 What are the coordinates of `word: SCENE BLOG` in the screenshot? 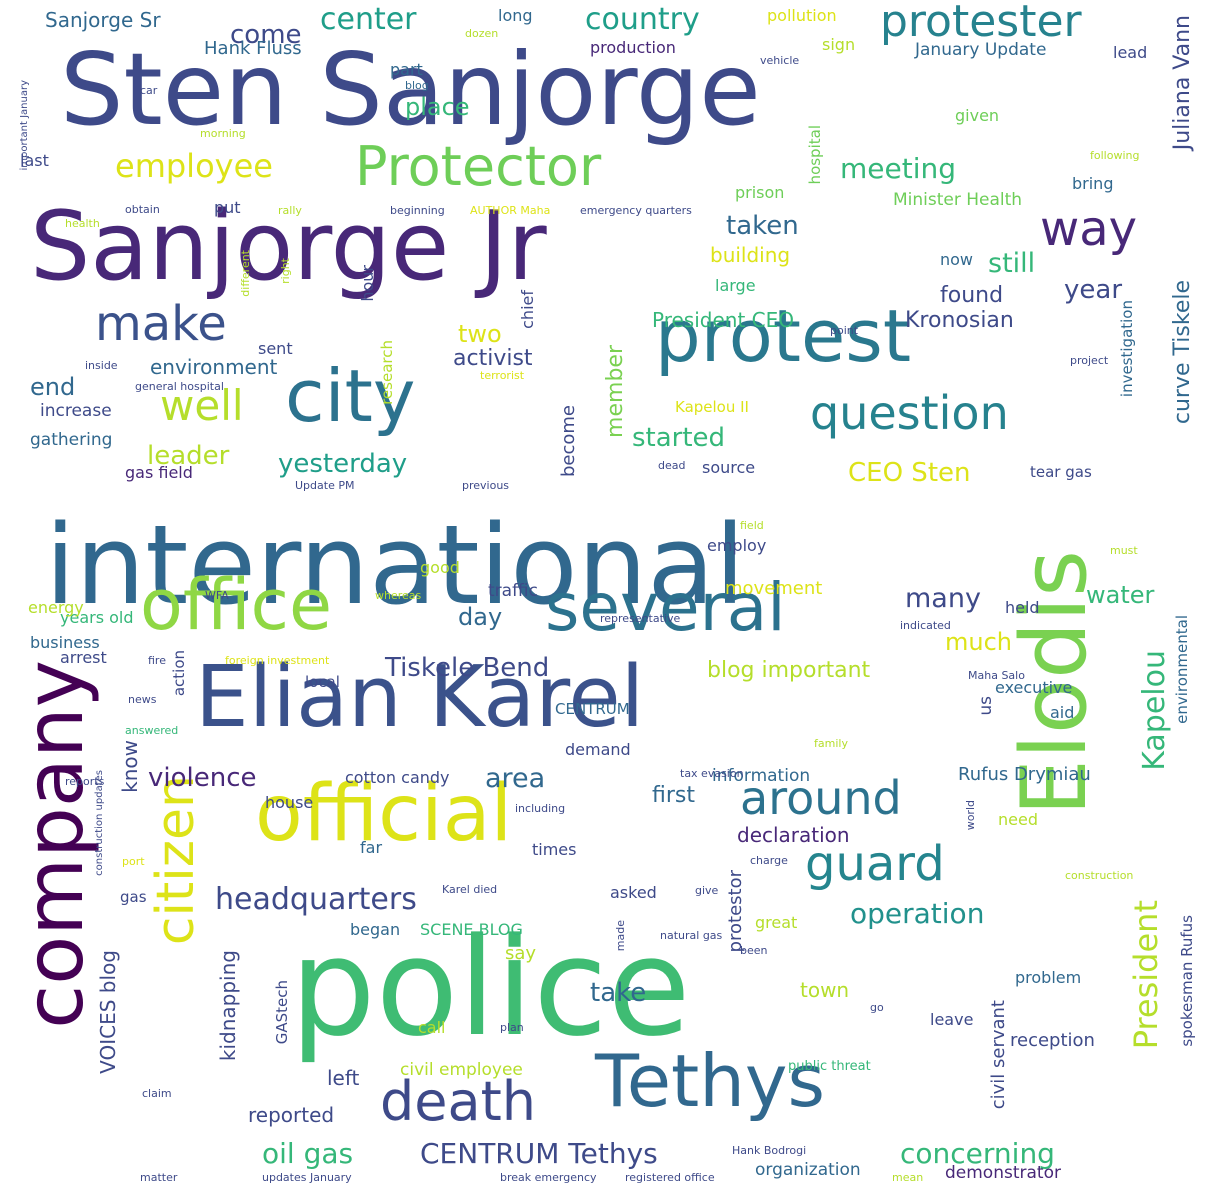 It's located at (471, 929).